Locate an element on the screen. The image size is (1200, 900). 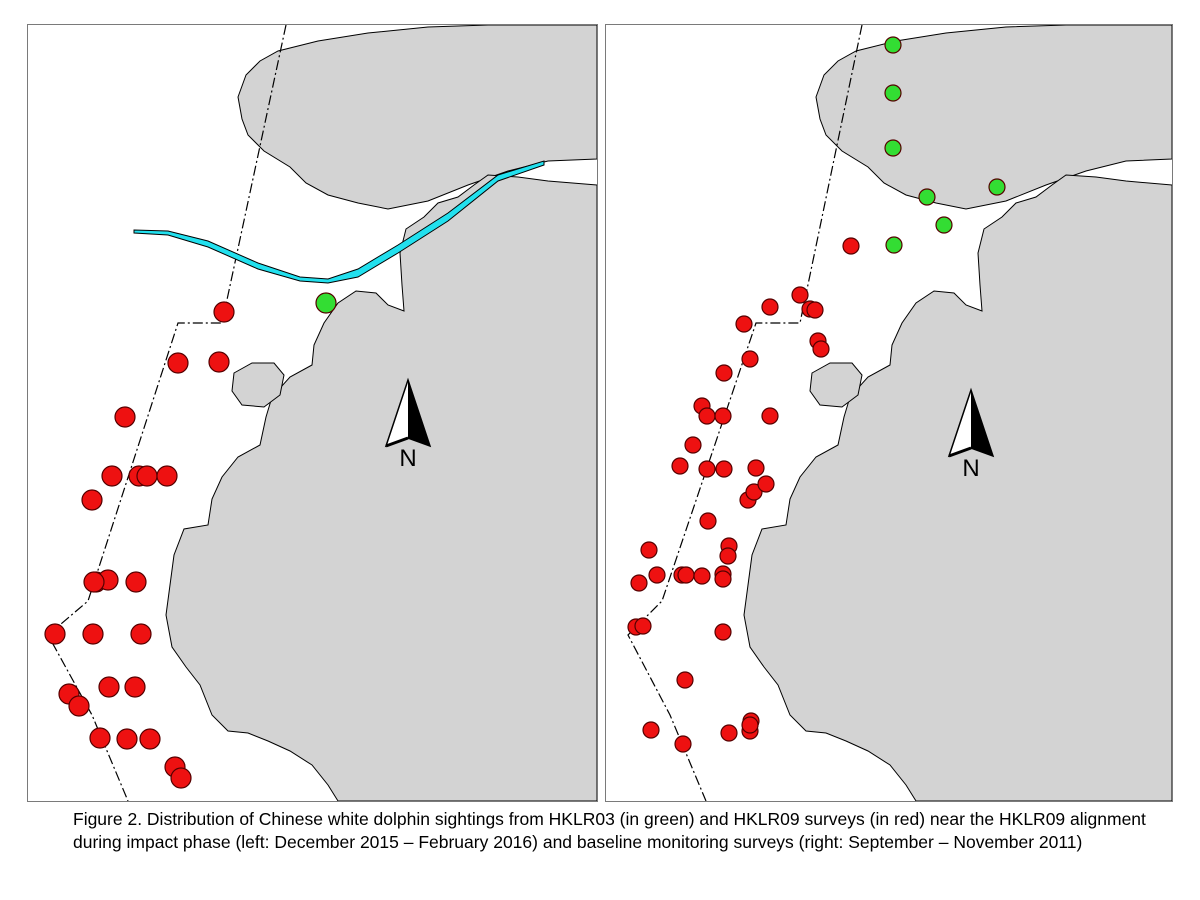
left-sighting-markers is located at coordinates (190, 540).